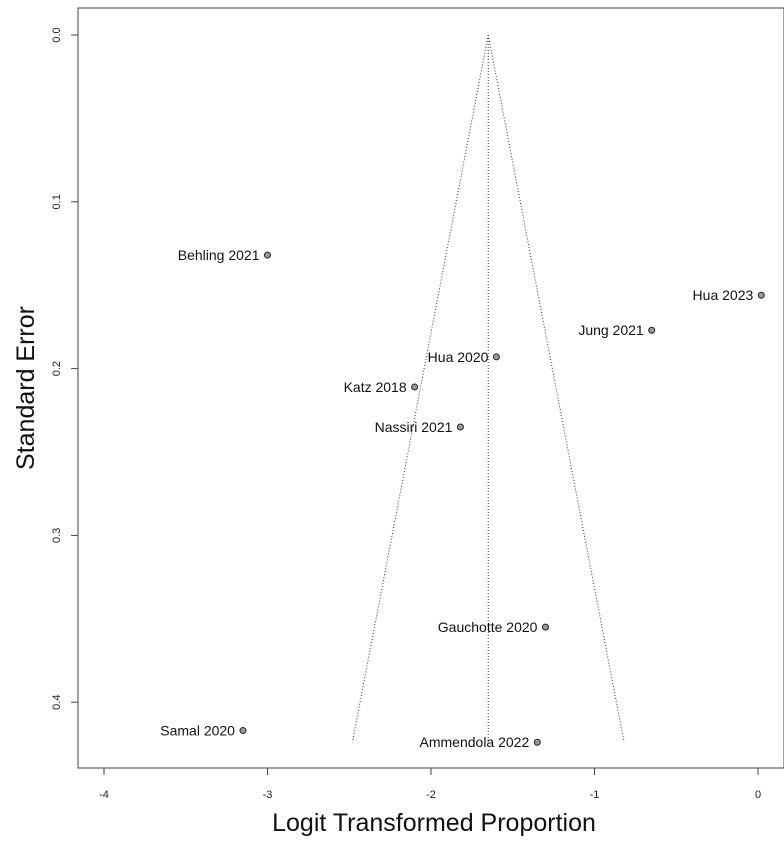 The height and width of the screenshot is (841, 784). What do you see at coordinates (434, 822) in the screenshot?
I see `x-axis-title: Logit Transformed Proportion` at bounding box center [434, 822].